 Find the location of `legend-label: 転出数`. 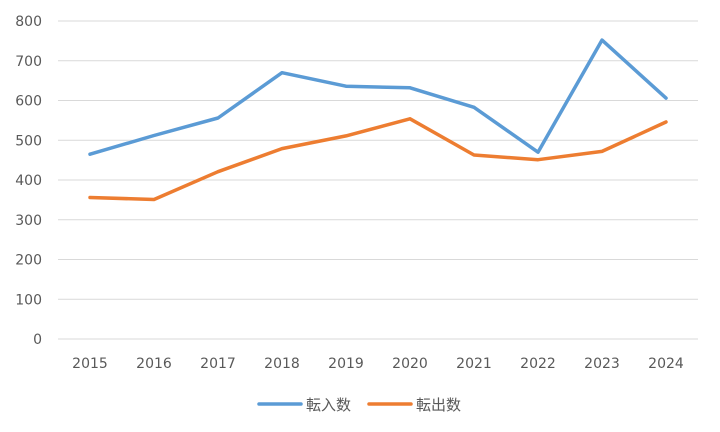

legend-label: 転出数 is located at coordinates (438, 405).